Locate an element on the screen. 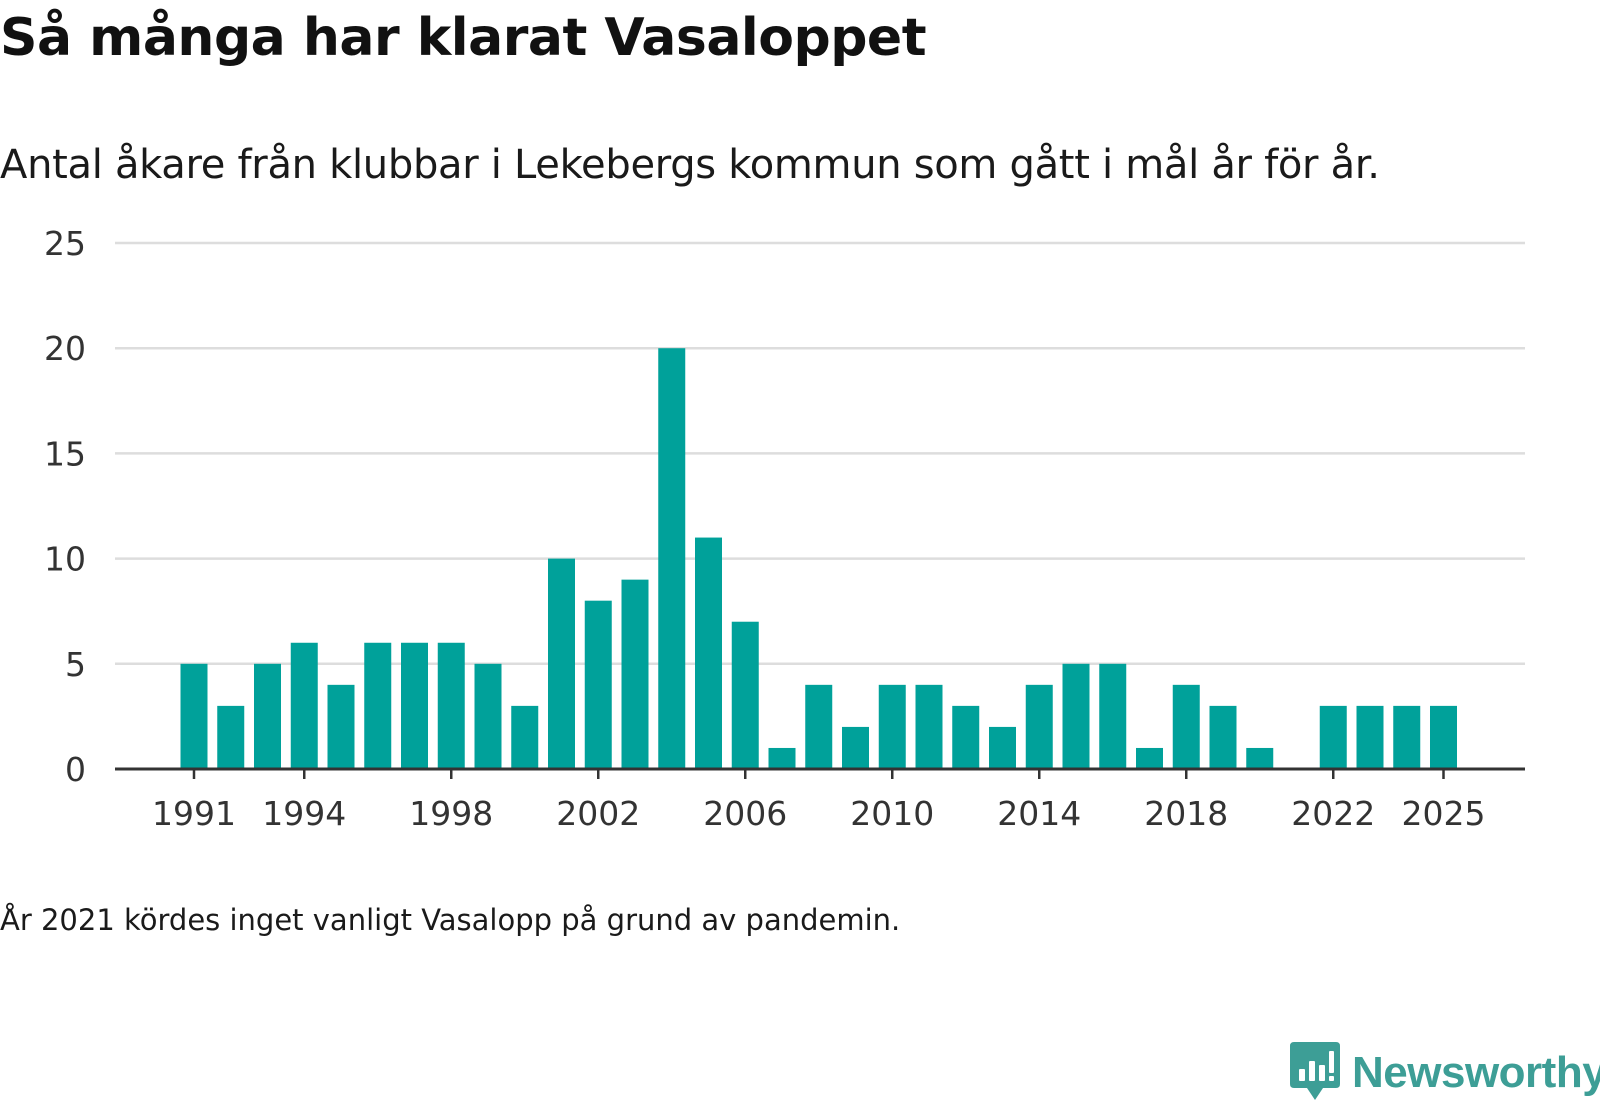 This screenshot has height=1106, width=1600. newsworthy-logo: Newsworthy is located at coordinates (1445, 1073).